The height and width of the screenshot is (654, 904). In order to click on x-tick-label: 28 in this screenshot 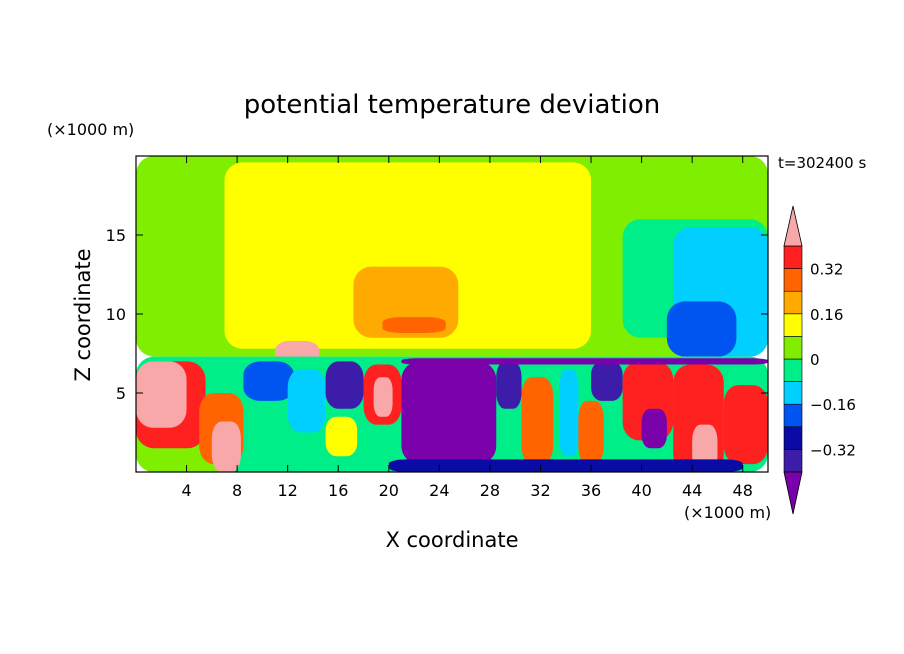, I will do `click(490, 490)`.